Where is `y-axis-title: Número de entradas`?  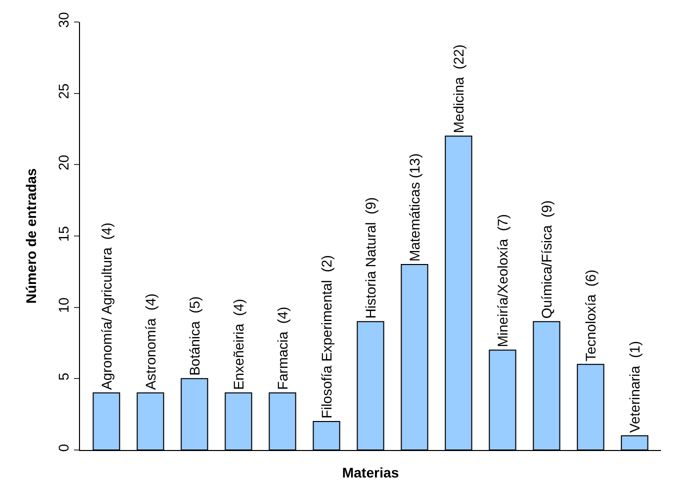 y-axis-title: Número de entradas is located at coordinates (31, 236).